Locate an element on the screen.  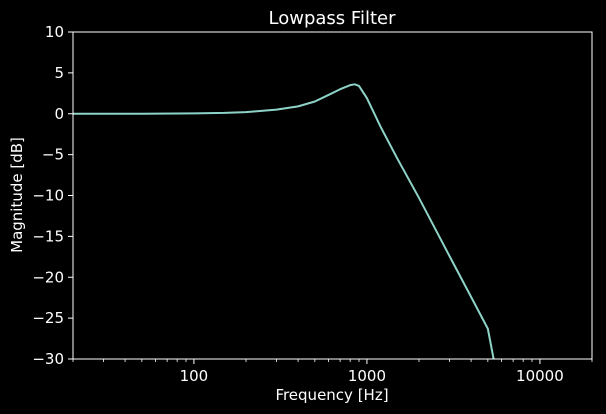
y-tick-label: 10 is located at coordinates (54, 32).